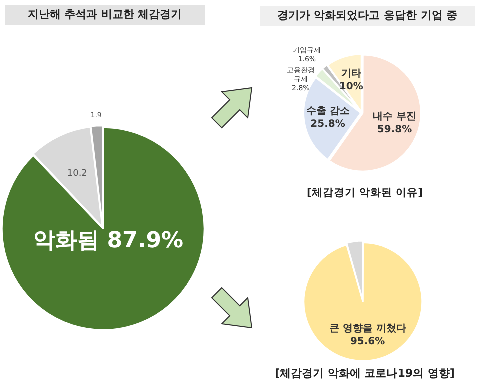 This screenshot has width=480, height=392. I want to click on text: [체감경기 악화에 코로나19의 영향], so click(365, 374).